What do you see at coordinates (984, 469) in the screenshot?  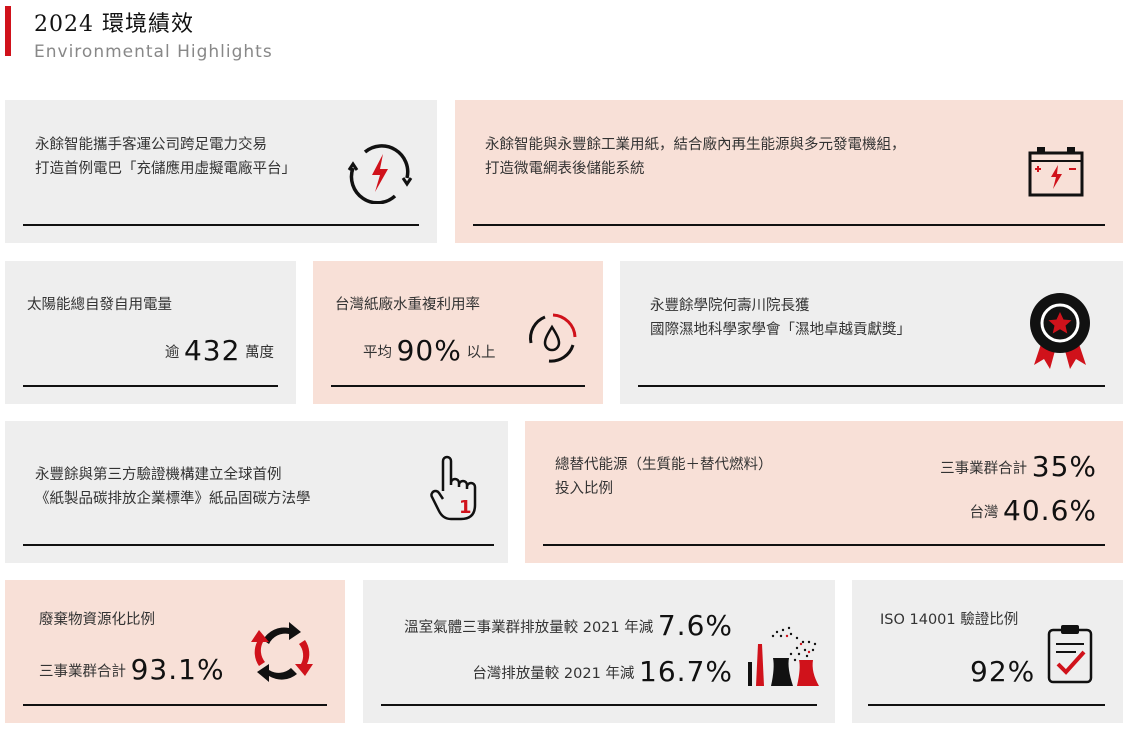 I see `row-label: 三事業群合計` at bounding box center [984, 469].